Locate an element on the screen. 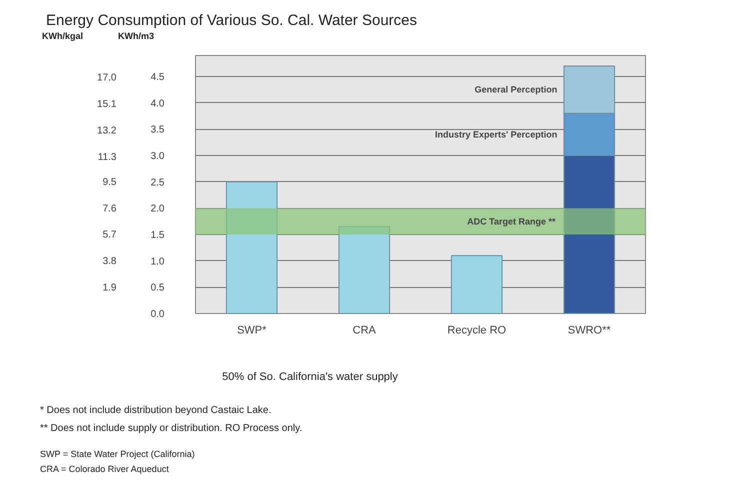 This screenshot has height=495, width=740. y-tick-label: 3.5 is located at coordinates (157, 130).